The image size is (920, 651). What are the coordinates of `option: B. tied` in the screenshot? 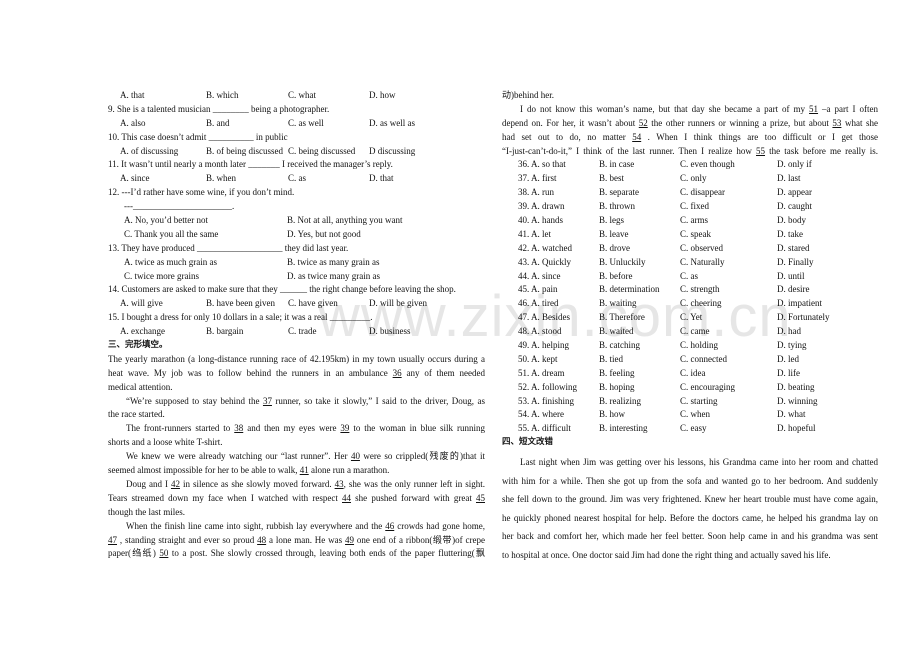 It's located at (611, 358).